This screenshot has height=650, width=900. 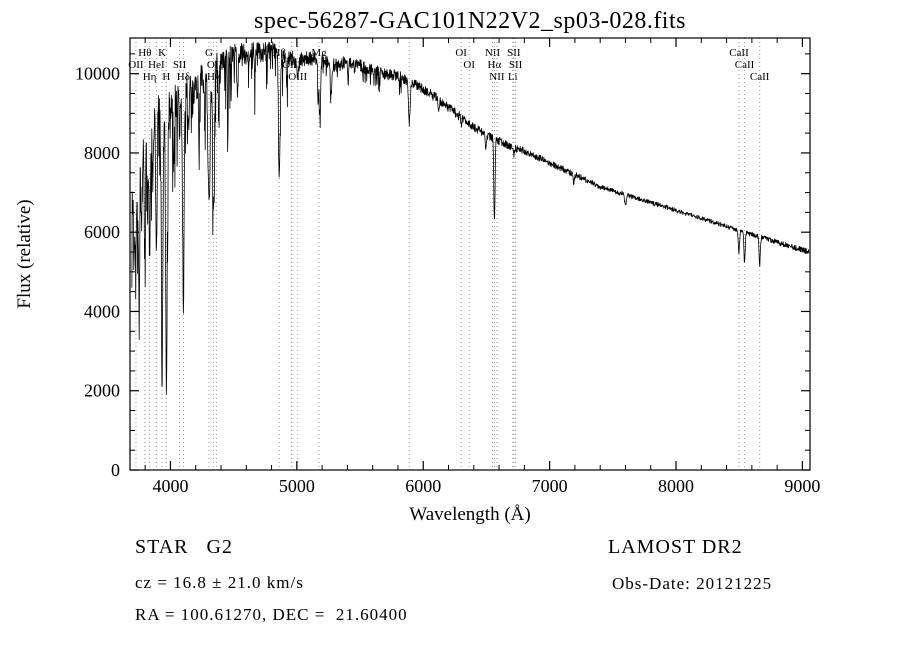 What do you see at coordinates (24, 253) in the screenshot?
I see `y-axis-title: Flux (relative)` at bounding box center [24, 253].